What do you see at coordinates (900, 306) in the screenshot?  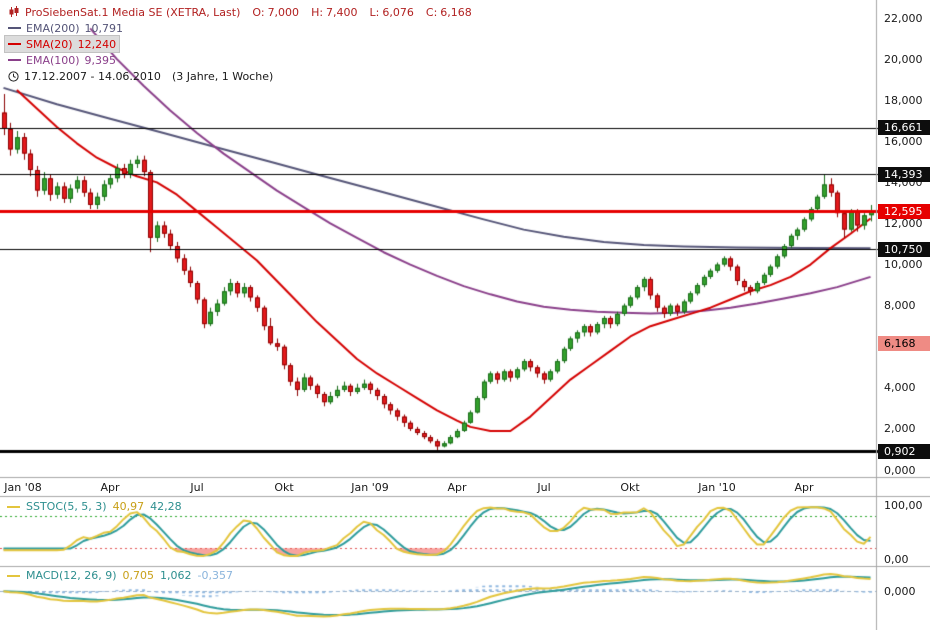 I see `price-axis-label: 8,000` at bounding box center [900, 306].